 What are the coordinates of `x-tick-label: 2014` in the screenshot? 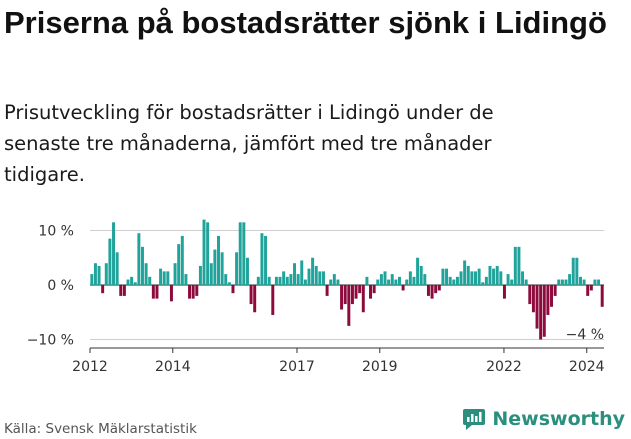 It's located at (173, 367).